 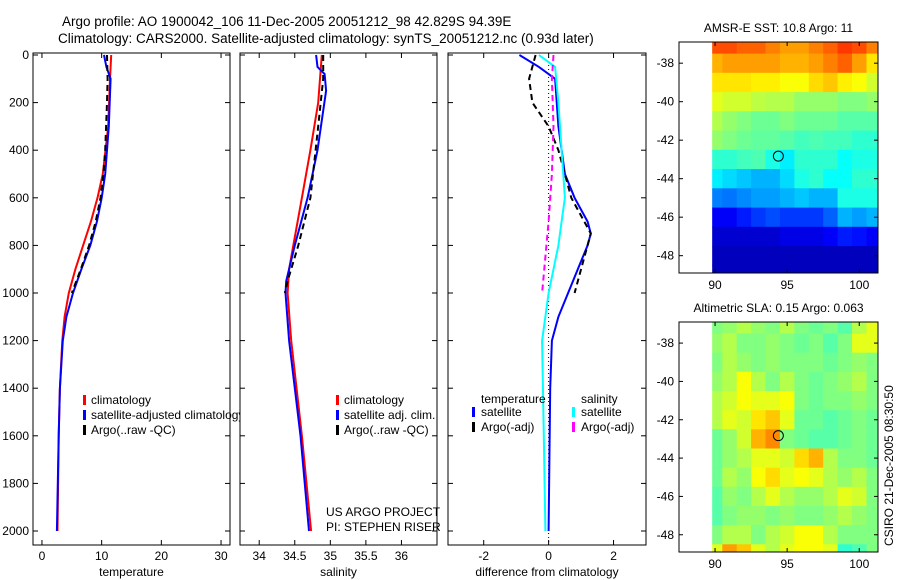 I want to click on axes-frame, so click(x=778, y=437).